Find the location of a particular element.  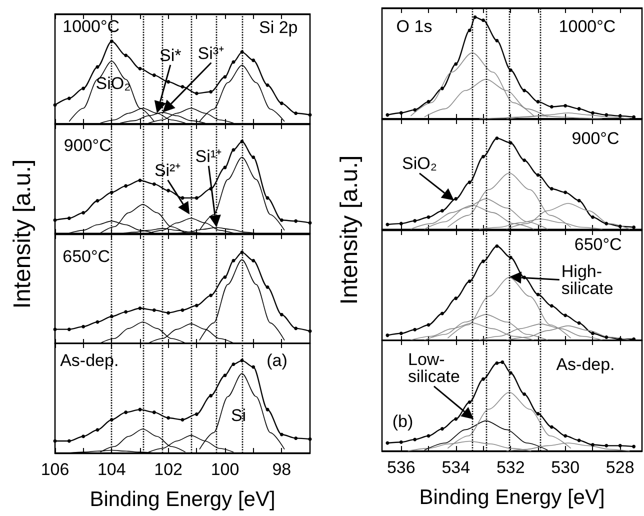

x-tick-label: 534 is located at coordinates (456, 468).